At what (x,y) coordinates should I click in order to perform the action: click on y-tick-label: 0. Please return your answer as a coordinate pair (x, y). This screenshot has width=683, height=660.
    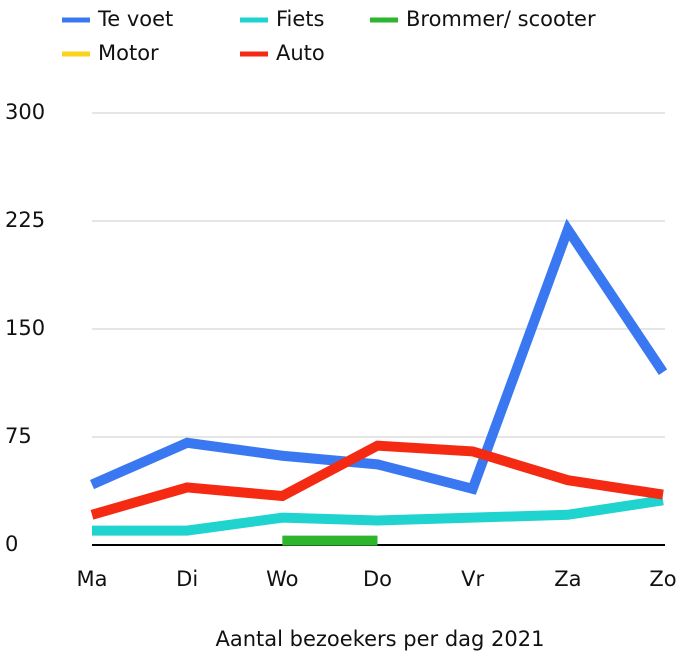
    Looking at the image, I should click on (11, 544).